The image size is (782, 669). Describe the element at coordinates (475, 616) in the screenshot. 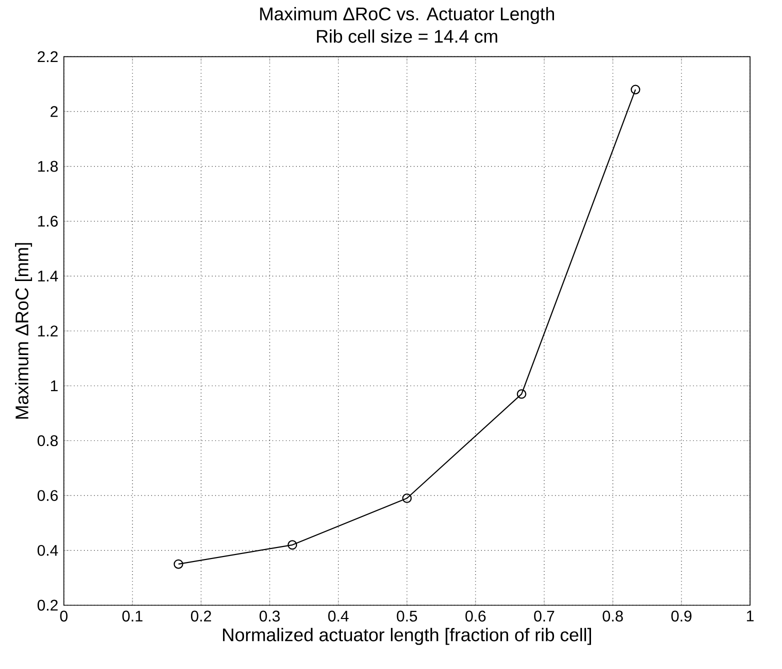

I see `x-tick-label: 0.6` at that location.